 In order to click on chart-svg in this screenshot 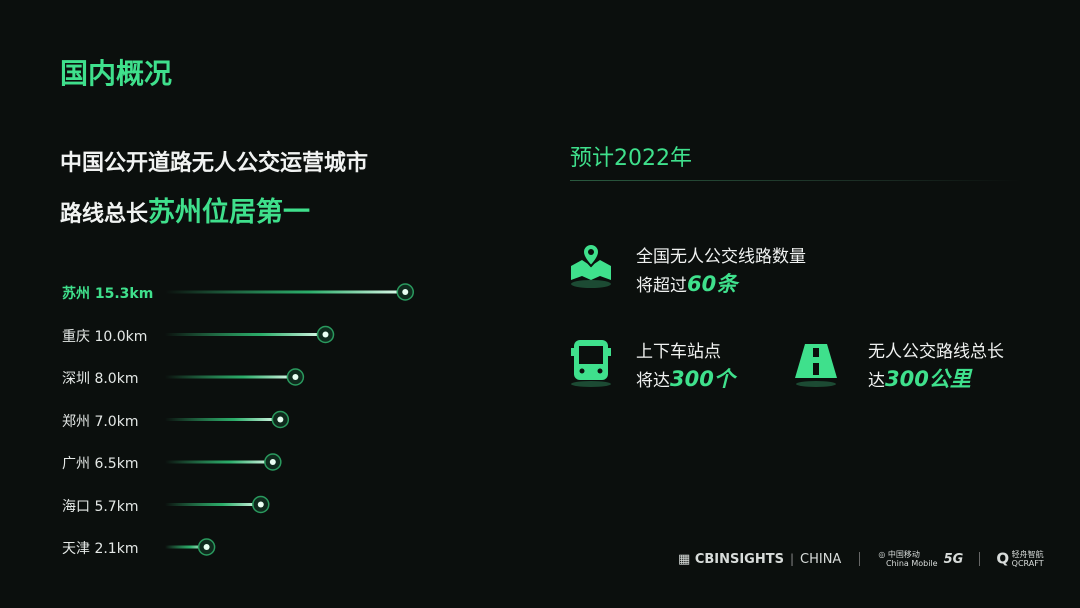, I will do `click(290, 419)`.